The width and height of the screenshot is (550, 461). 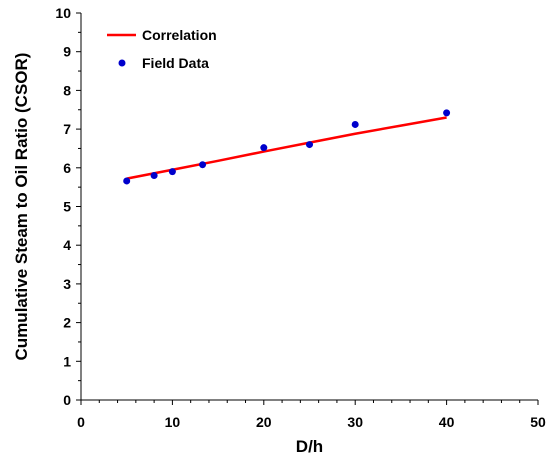 I want to click on y-axis-ticks: 0 1 2 3 4 5 6 7 8 9 10, so click(x=68, y=206).